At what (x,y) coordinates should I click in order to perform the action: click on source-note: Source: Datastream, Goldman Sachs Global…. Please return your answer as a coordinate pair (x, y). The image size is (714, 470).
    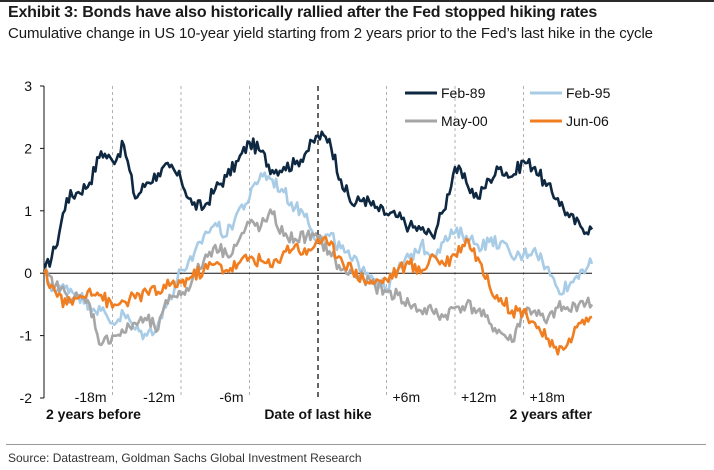
    Looking at the image, I should click on (185, 458).